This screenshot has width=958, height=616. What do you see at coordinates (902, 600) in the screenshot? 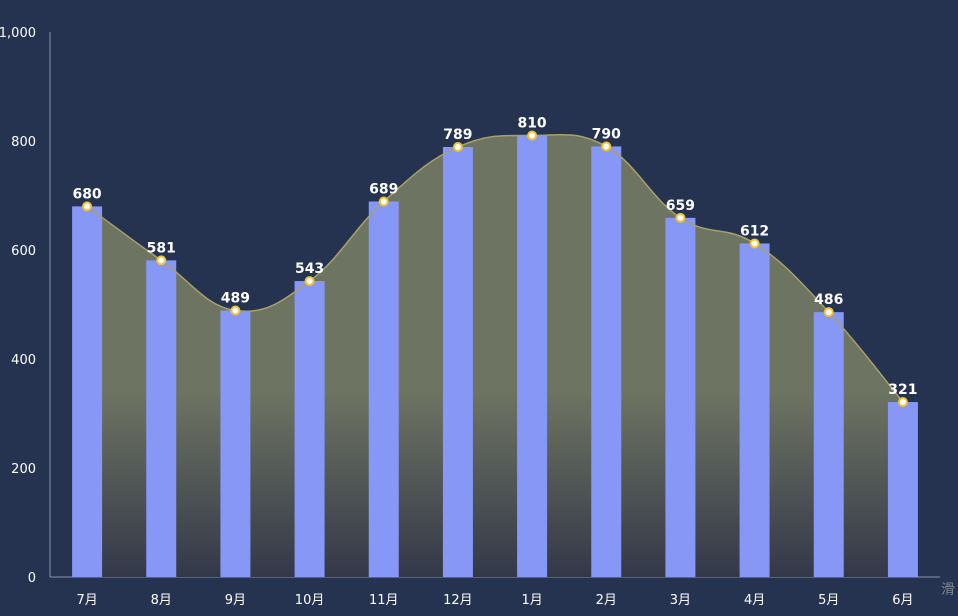
I see `x-tick-label: 6月` at bounding box center [902, 600].